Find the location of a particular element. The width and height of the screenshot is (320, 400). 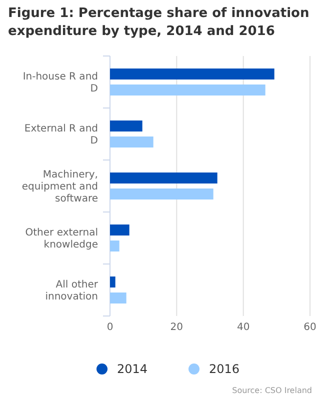

y-tick-label: Machinery, equipment and software is located at coordinates (60, 187).